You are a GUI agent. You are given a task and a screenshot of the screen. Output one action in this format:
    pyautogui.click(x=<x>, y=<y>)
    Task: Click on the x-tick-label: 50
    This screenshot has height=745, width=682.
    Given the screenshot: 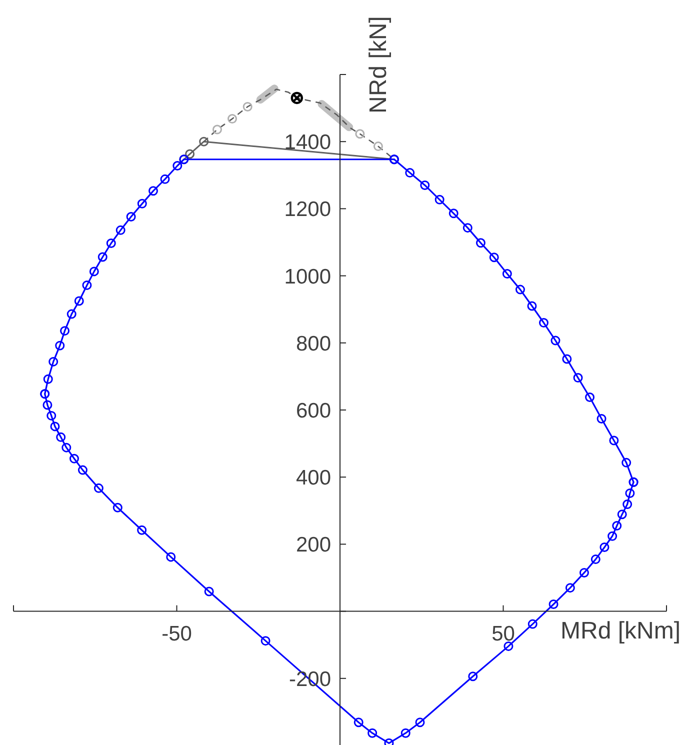 What is the action you would take?
    pyautogui.click(x=503, y=634)
    